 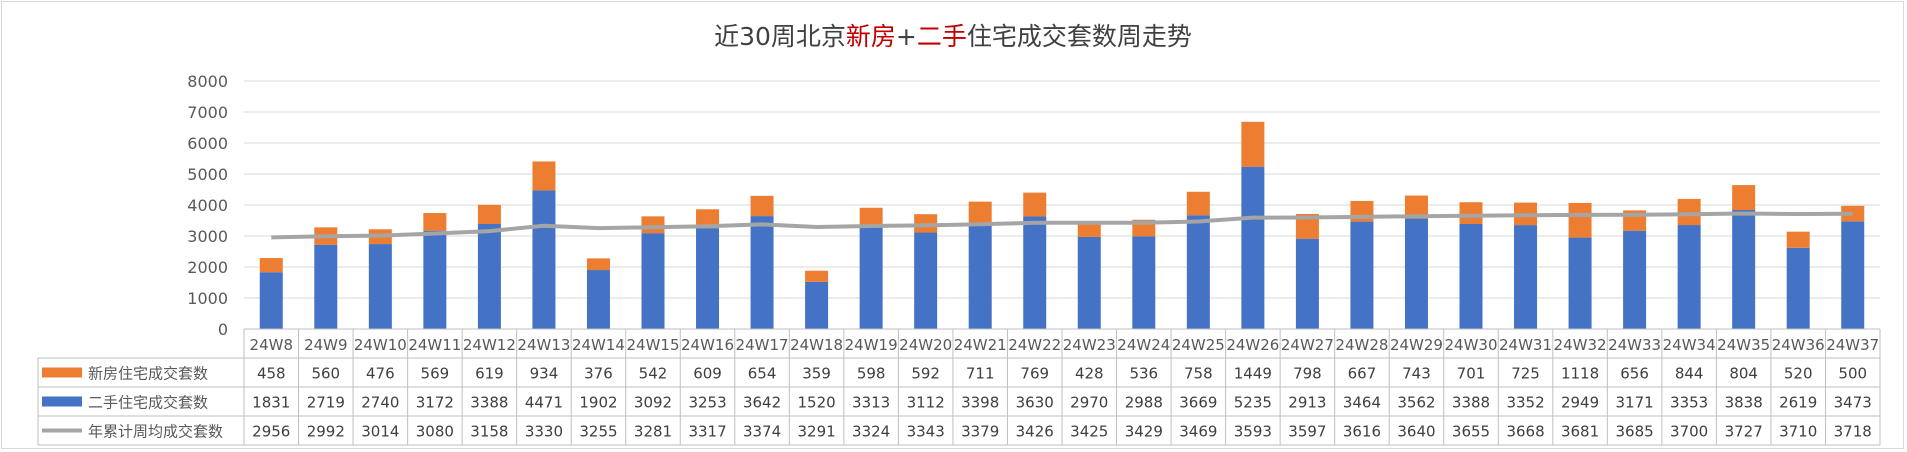 I want to click on data-table-value: 3317, so click(x=707, y=432).